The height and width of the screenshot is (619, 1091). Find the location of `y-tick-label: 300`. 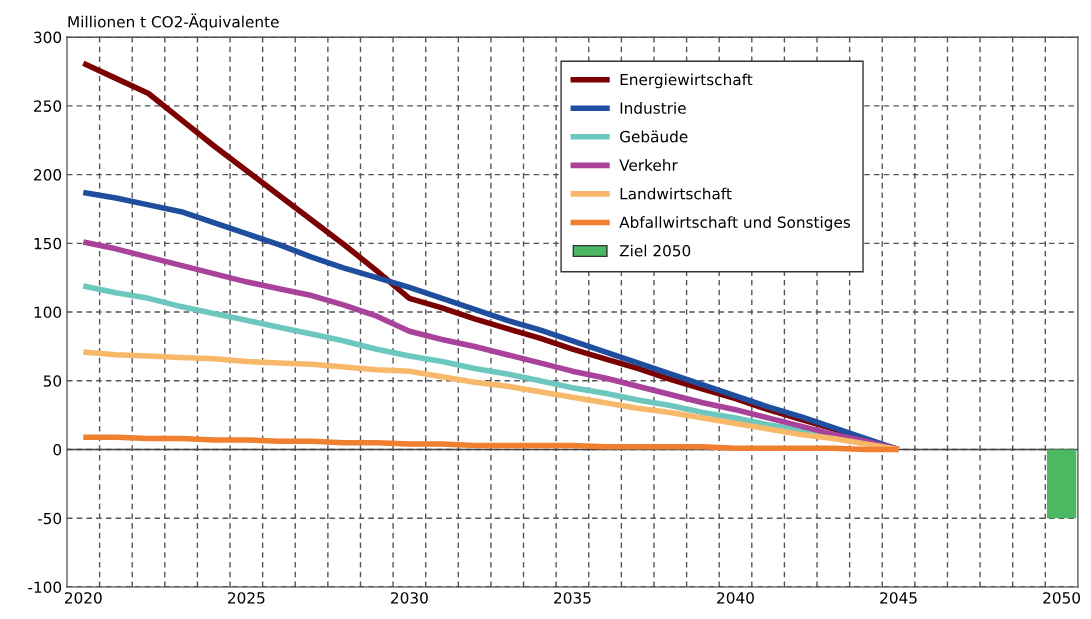

y-tick-label: 300 is located at coordinates (48, 37).